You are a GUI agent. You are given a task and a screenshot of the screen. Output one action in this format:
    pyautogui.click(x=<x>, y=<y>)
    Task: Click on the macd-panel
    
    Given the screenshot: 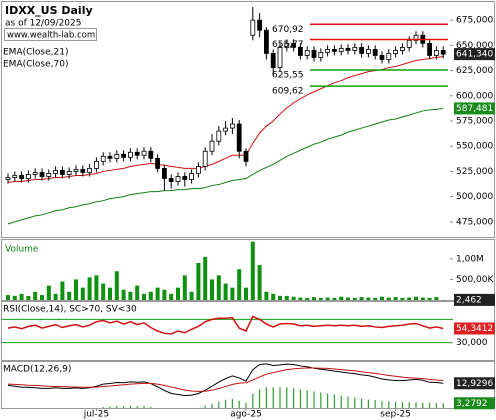 What is the action you would take?
    pyautogui.click(x=248, y=385)
    